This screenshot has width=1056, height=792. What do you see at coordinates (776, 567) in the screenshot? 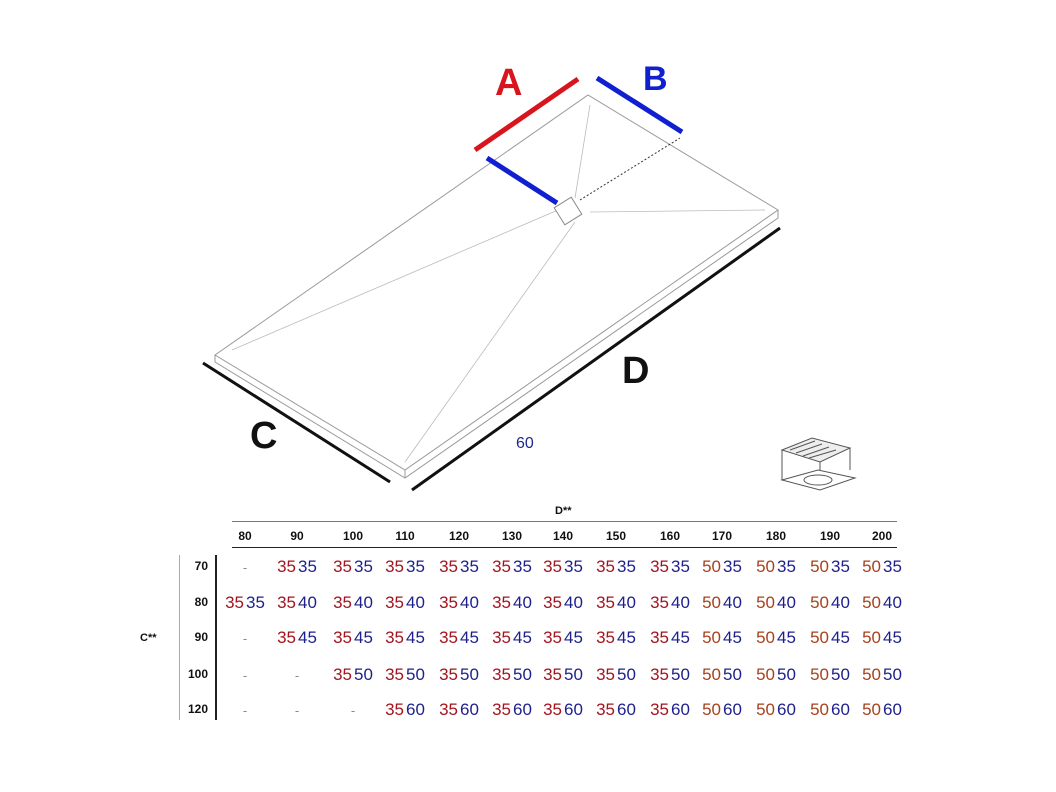
I see `table-cell: 50 35` at bounding box center [776, 567].